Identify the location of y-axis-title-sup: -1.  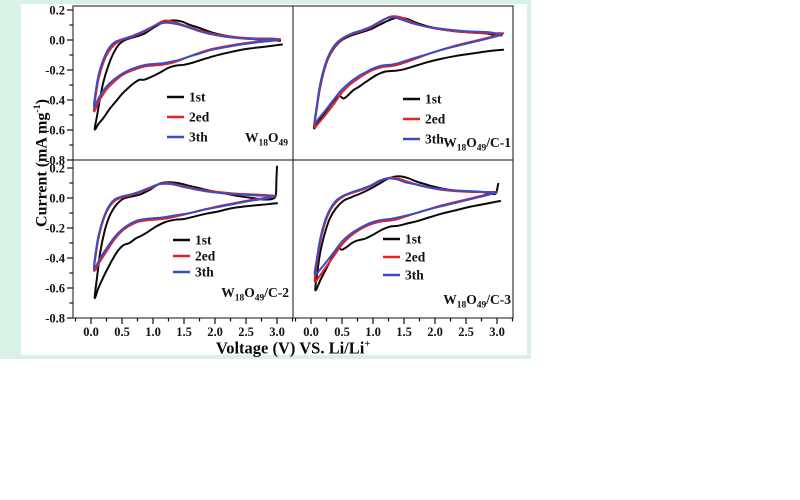
(37, 108).